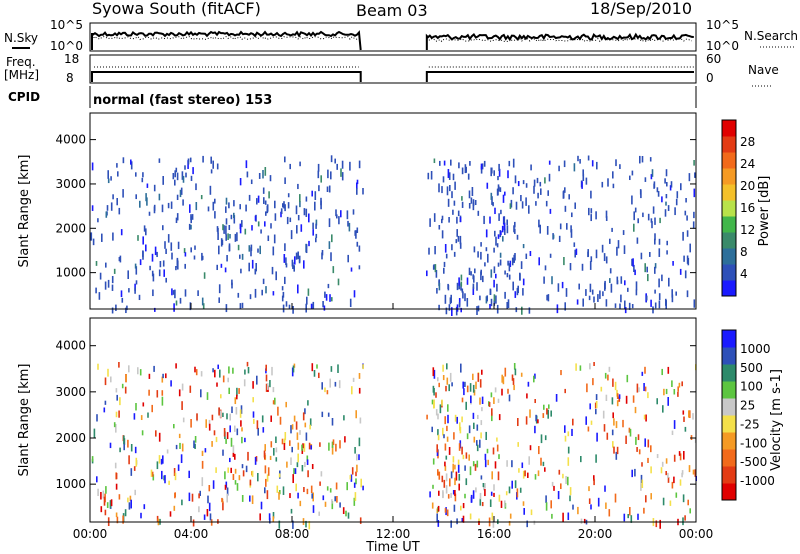 The height and width of the screenshot is (554, 800). I want to click on time-axis-title: Time UT, so click(392, 547).